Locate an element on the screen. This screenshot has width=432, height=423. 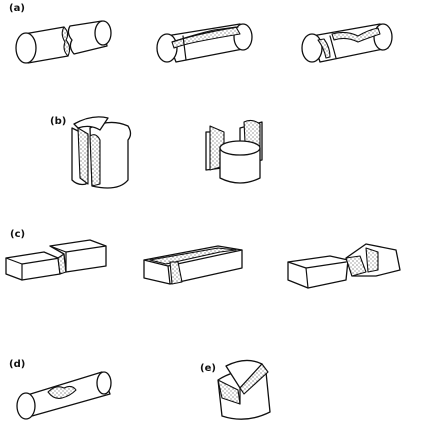
label-c: (c) is located at coordinates (18, 234).